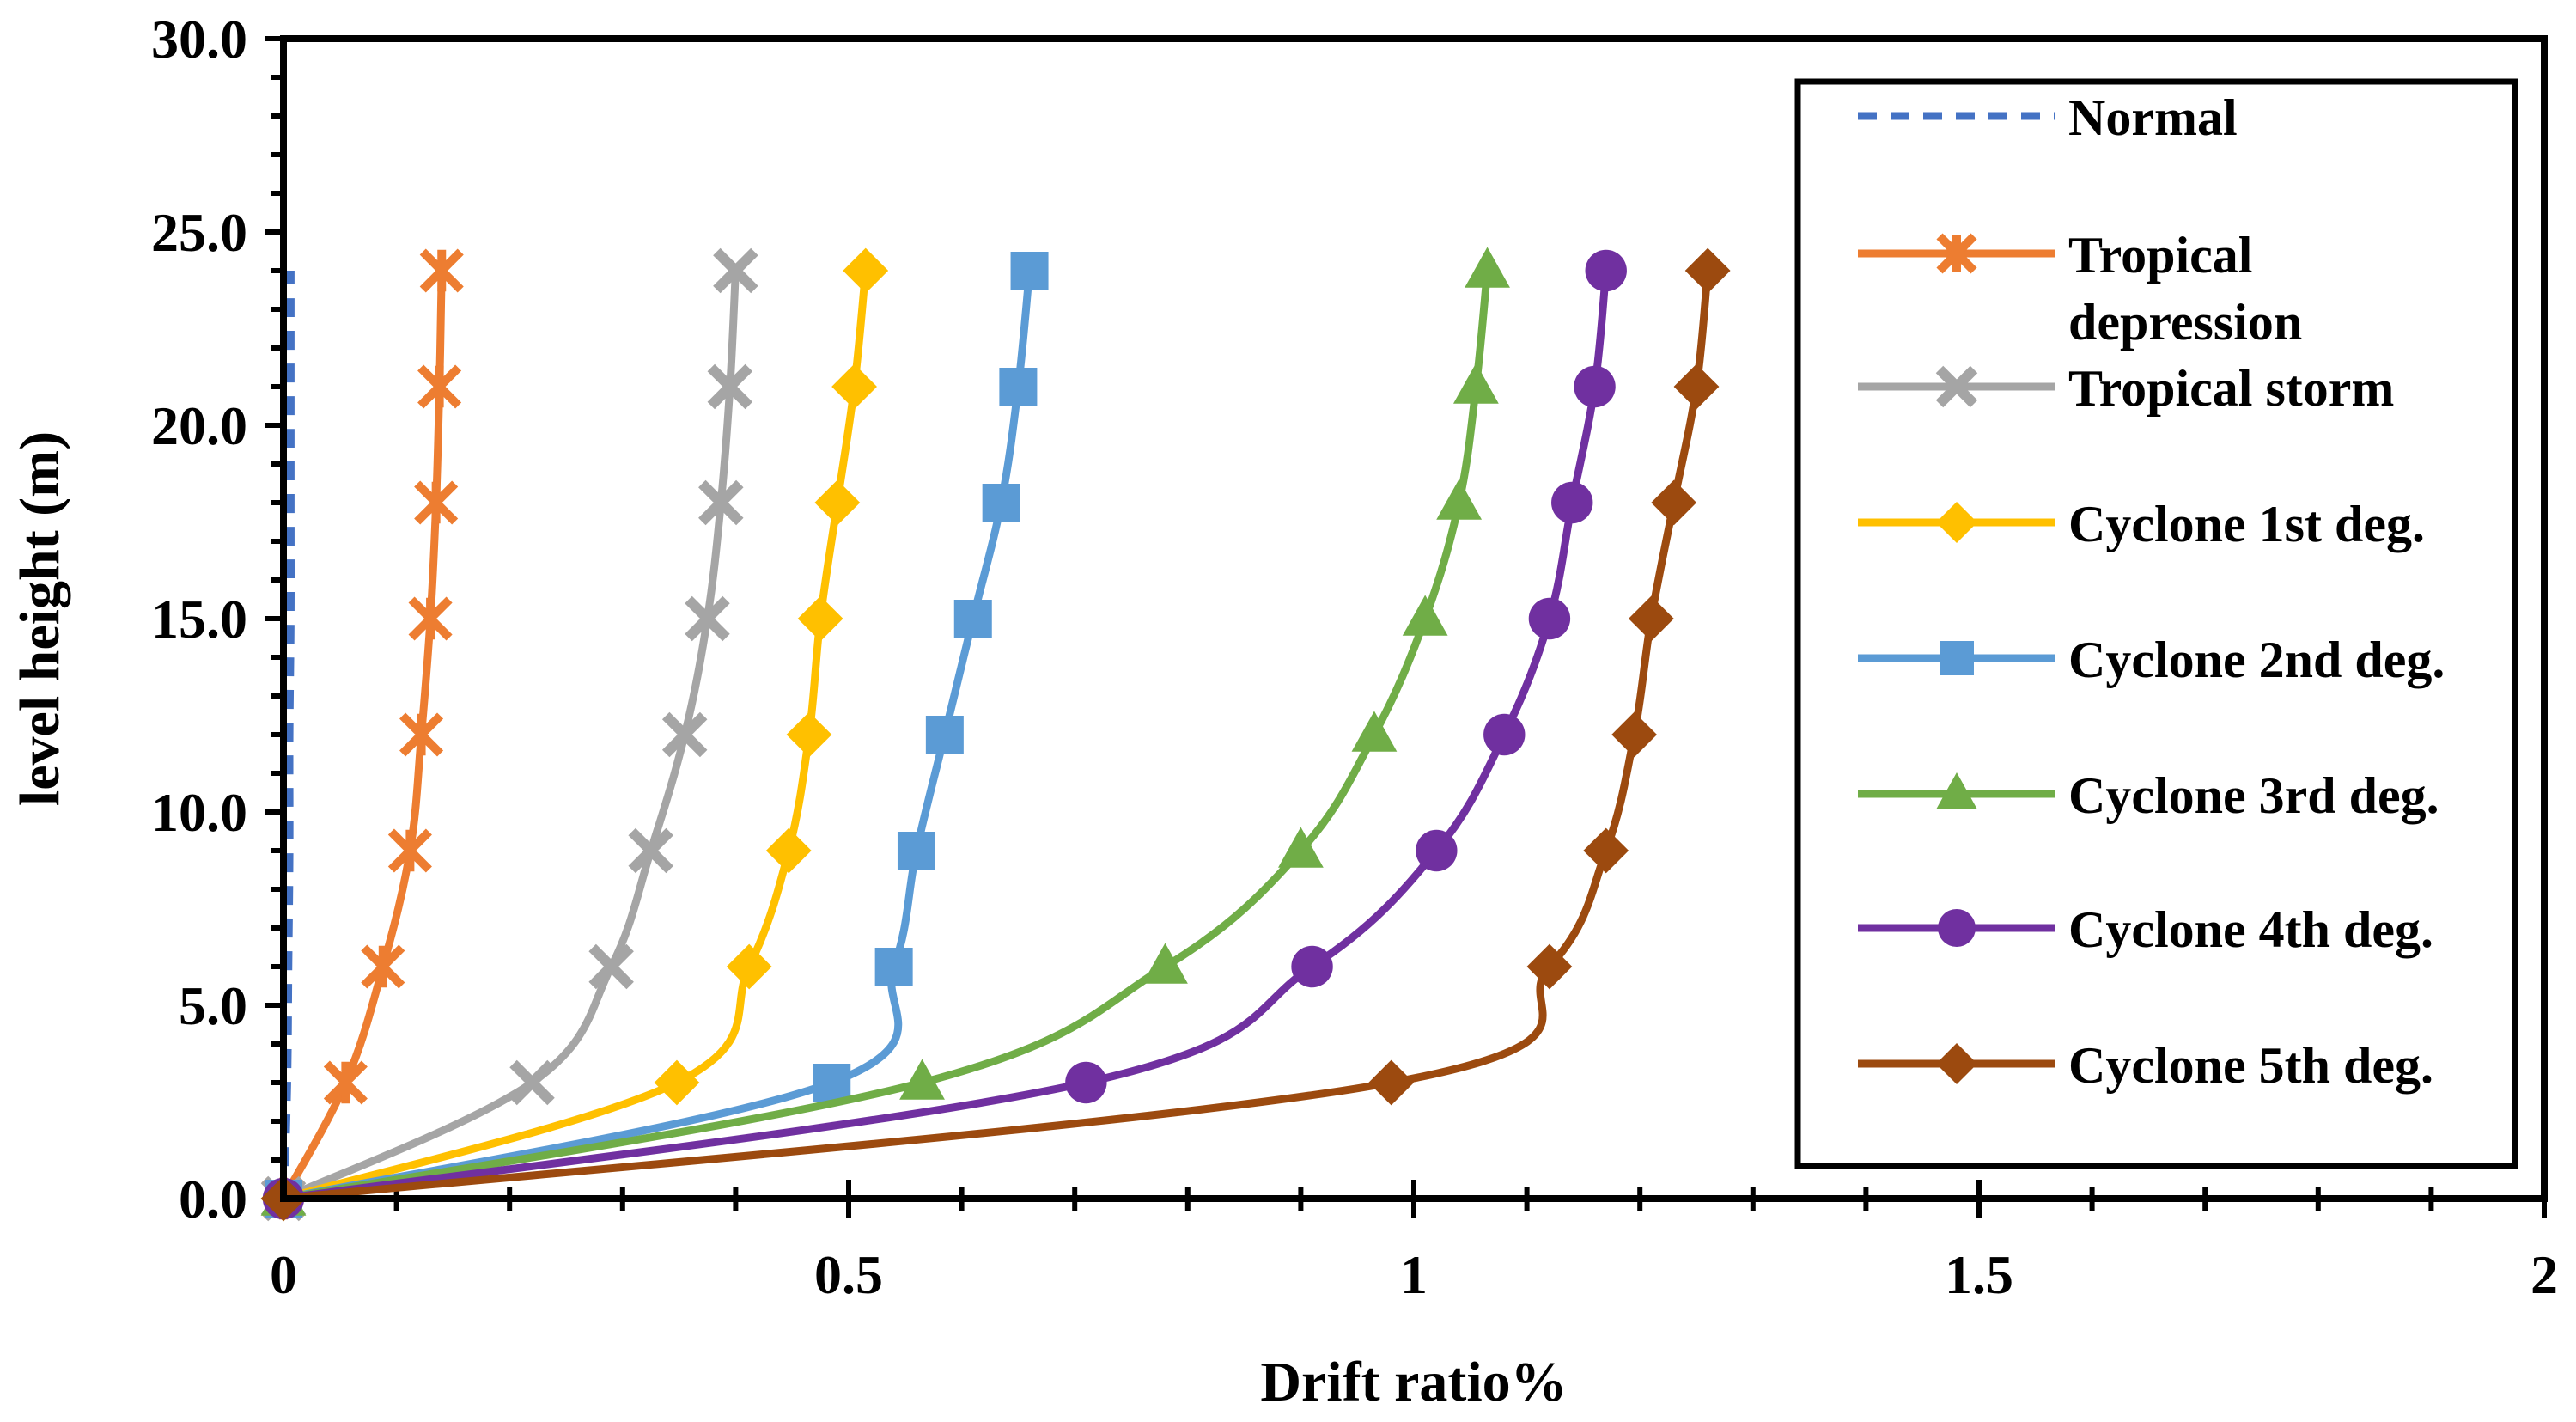  Describe the element at coordinates (2256, 660) in the screenshot. I see `legend-label: Cyclone 2nd deg.` at that location.